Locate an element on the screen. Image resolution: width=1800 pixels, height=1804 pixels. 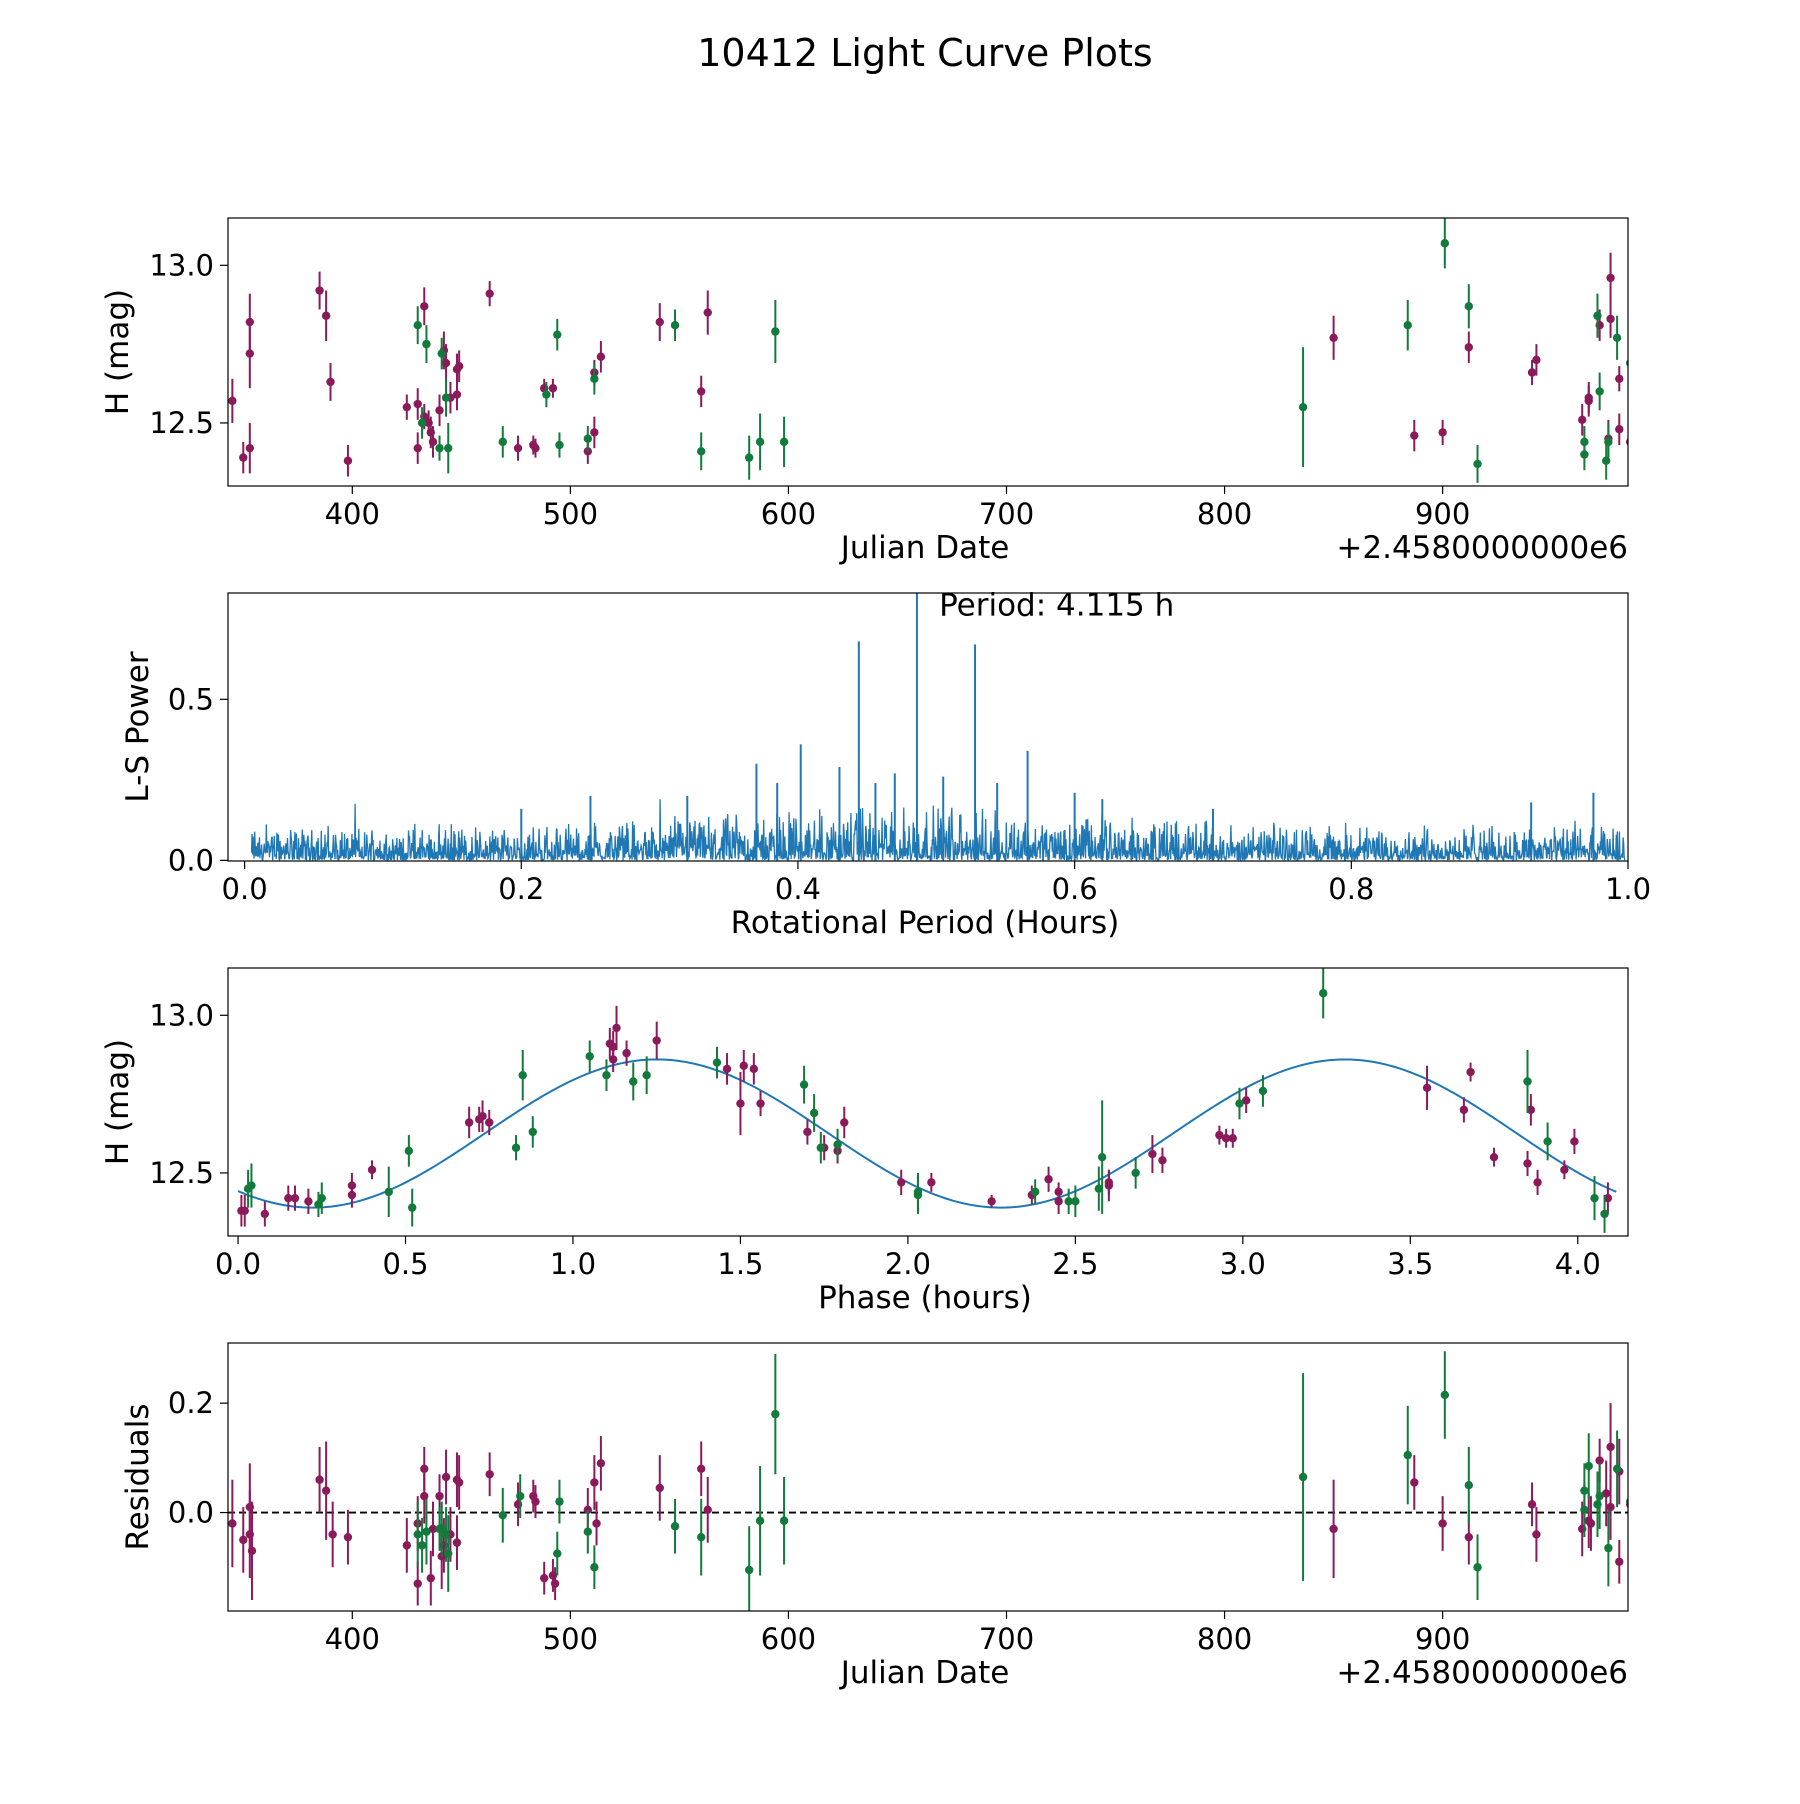
periodogram-axes-frame is located at coordinates (928, 727).